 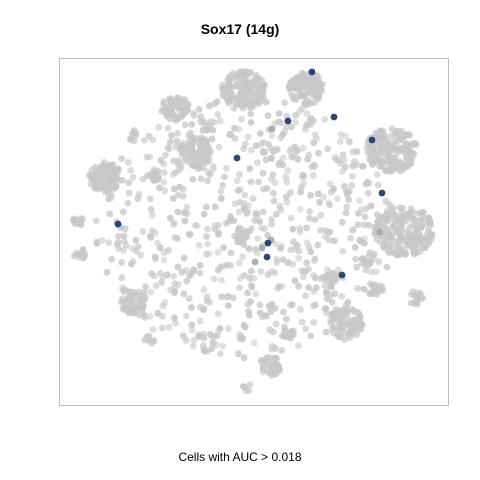 What do you see at coordinates (240, 457) in the screenshot?
I see `x-axis-label: Cells with AUC > 0.018` at bounding box center [240, 457].